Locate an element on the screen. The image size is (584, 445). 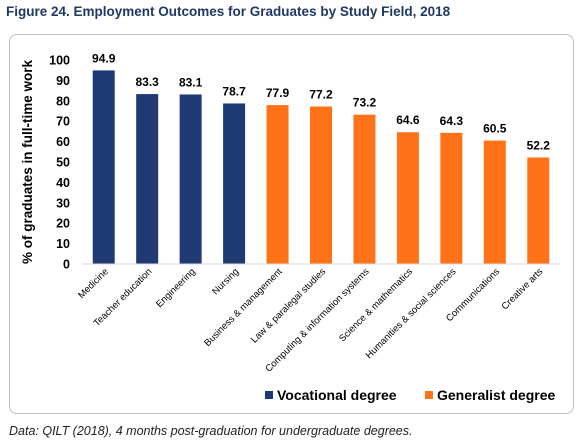
x-tick-label: Science & mathematics is located at coordinates (376, 305).